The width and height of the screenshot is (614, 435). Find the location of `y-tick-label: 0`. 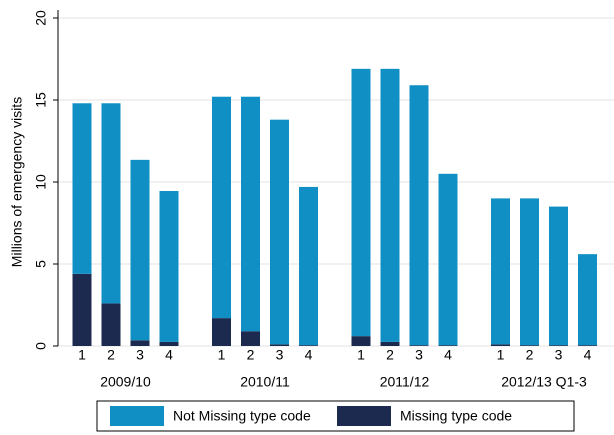

y-tick-label: 0 is located at coordinates (41, 346).